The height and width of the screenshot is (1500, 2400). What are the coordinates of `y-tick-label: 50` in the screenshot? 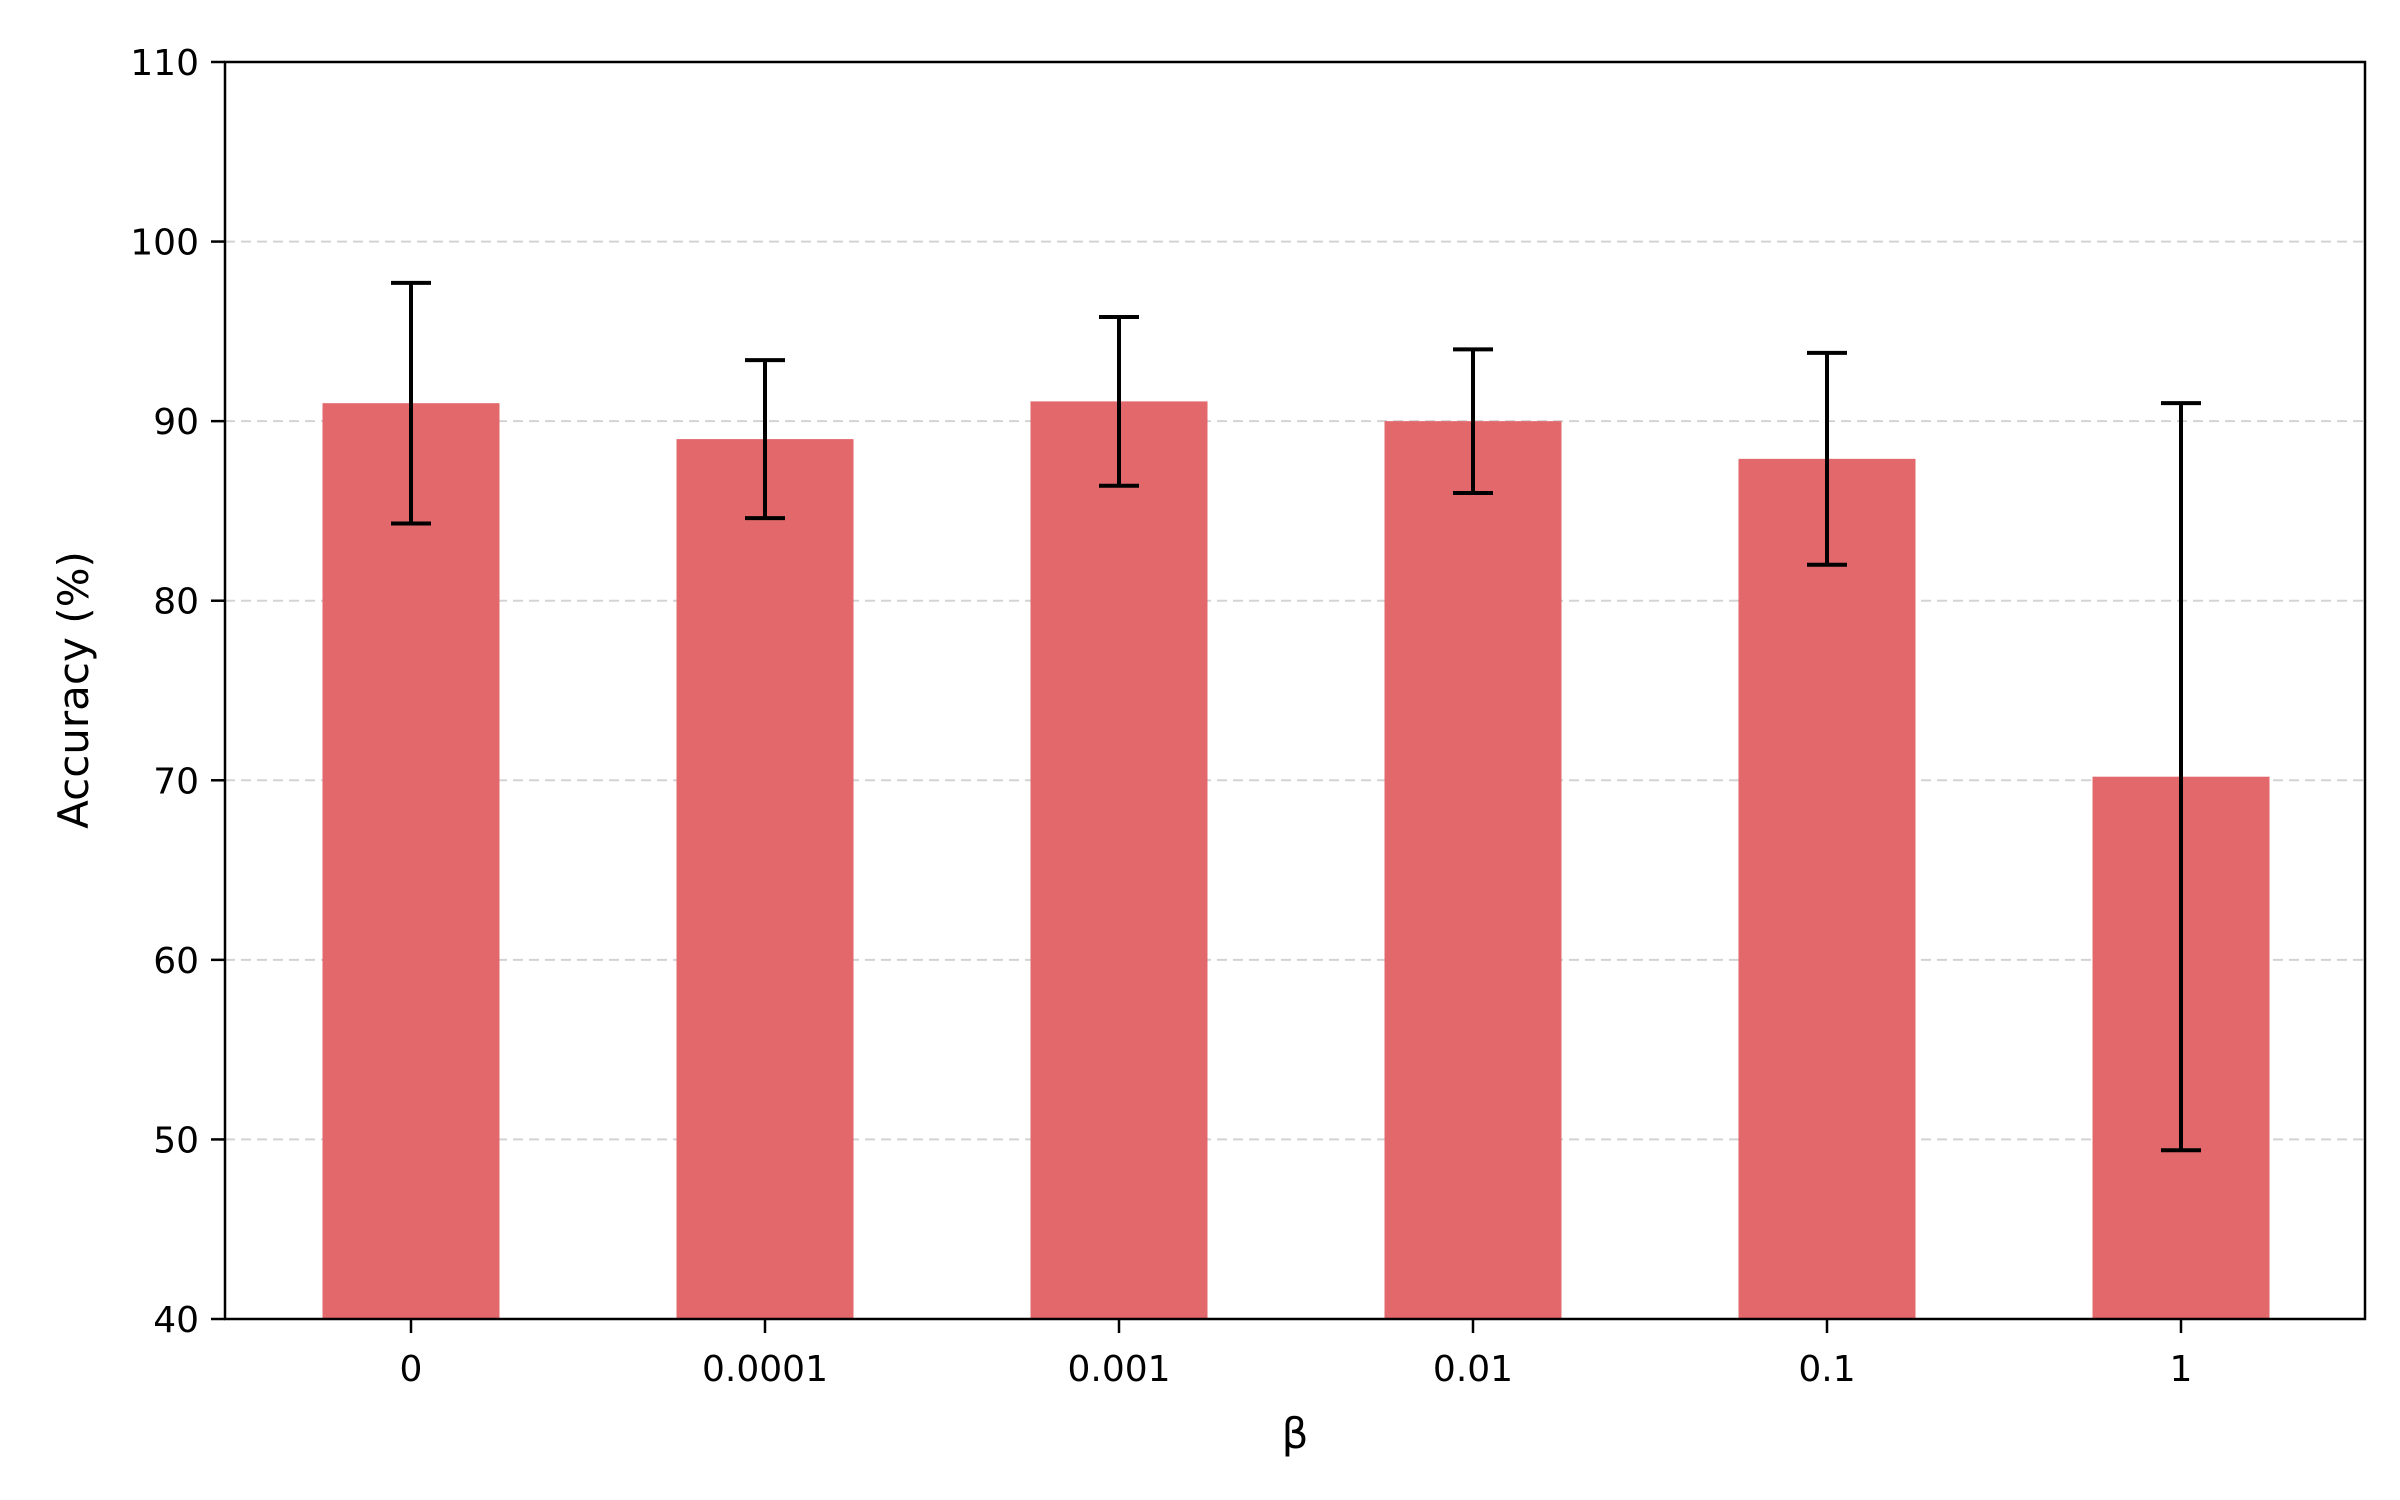 It's located at (176, 1140).